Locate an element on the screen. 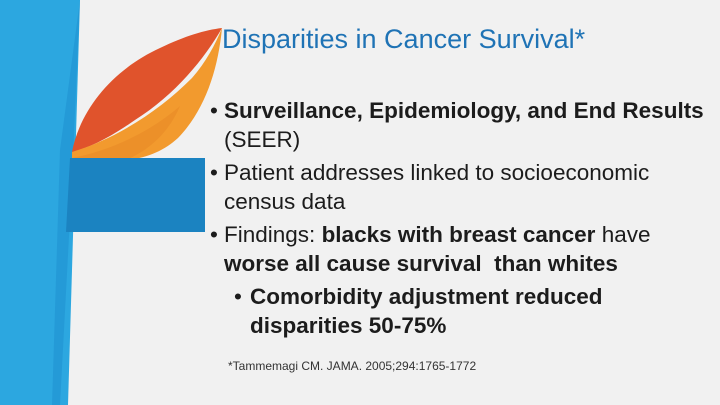 This screenshot has height=405, width=720. bullet-text: Findings: is located at coordinates (273, 234).